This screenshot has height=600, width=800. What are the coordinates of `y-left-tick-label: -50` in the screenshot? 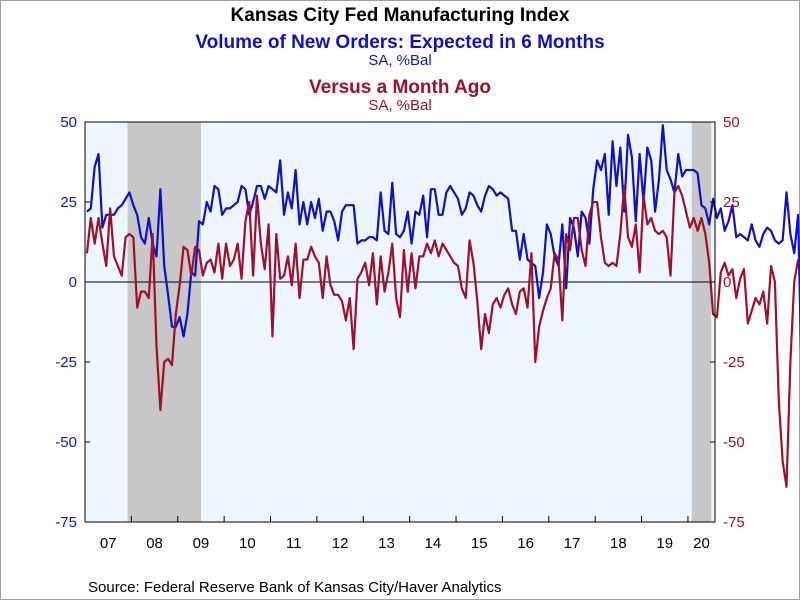 It's located at (66, 442).